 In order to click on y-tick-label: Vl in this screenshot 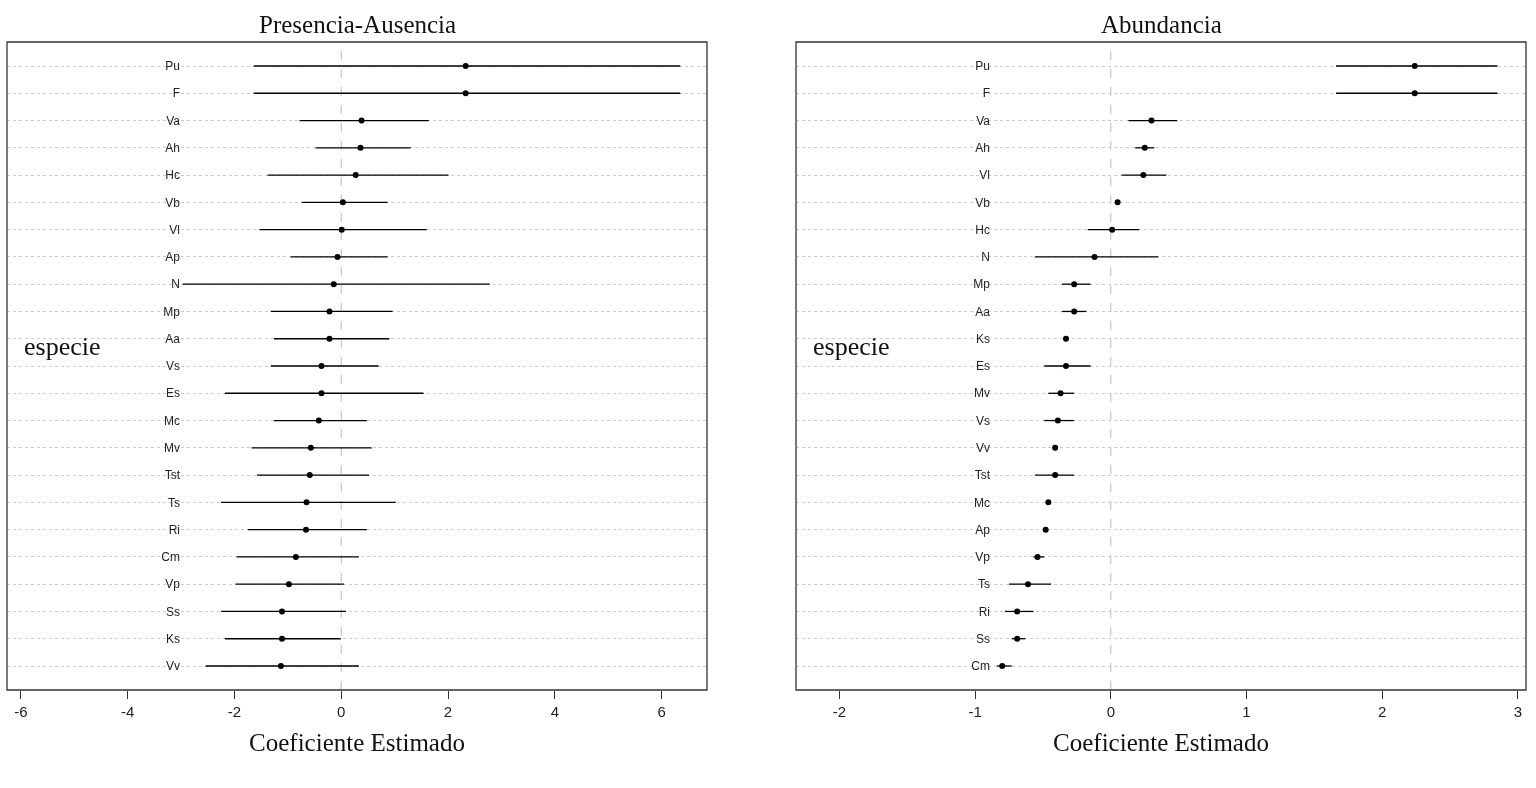, I will do `click(984, 175)`.